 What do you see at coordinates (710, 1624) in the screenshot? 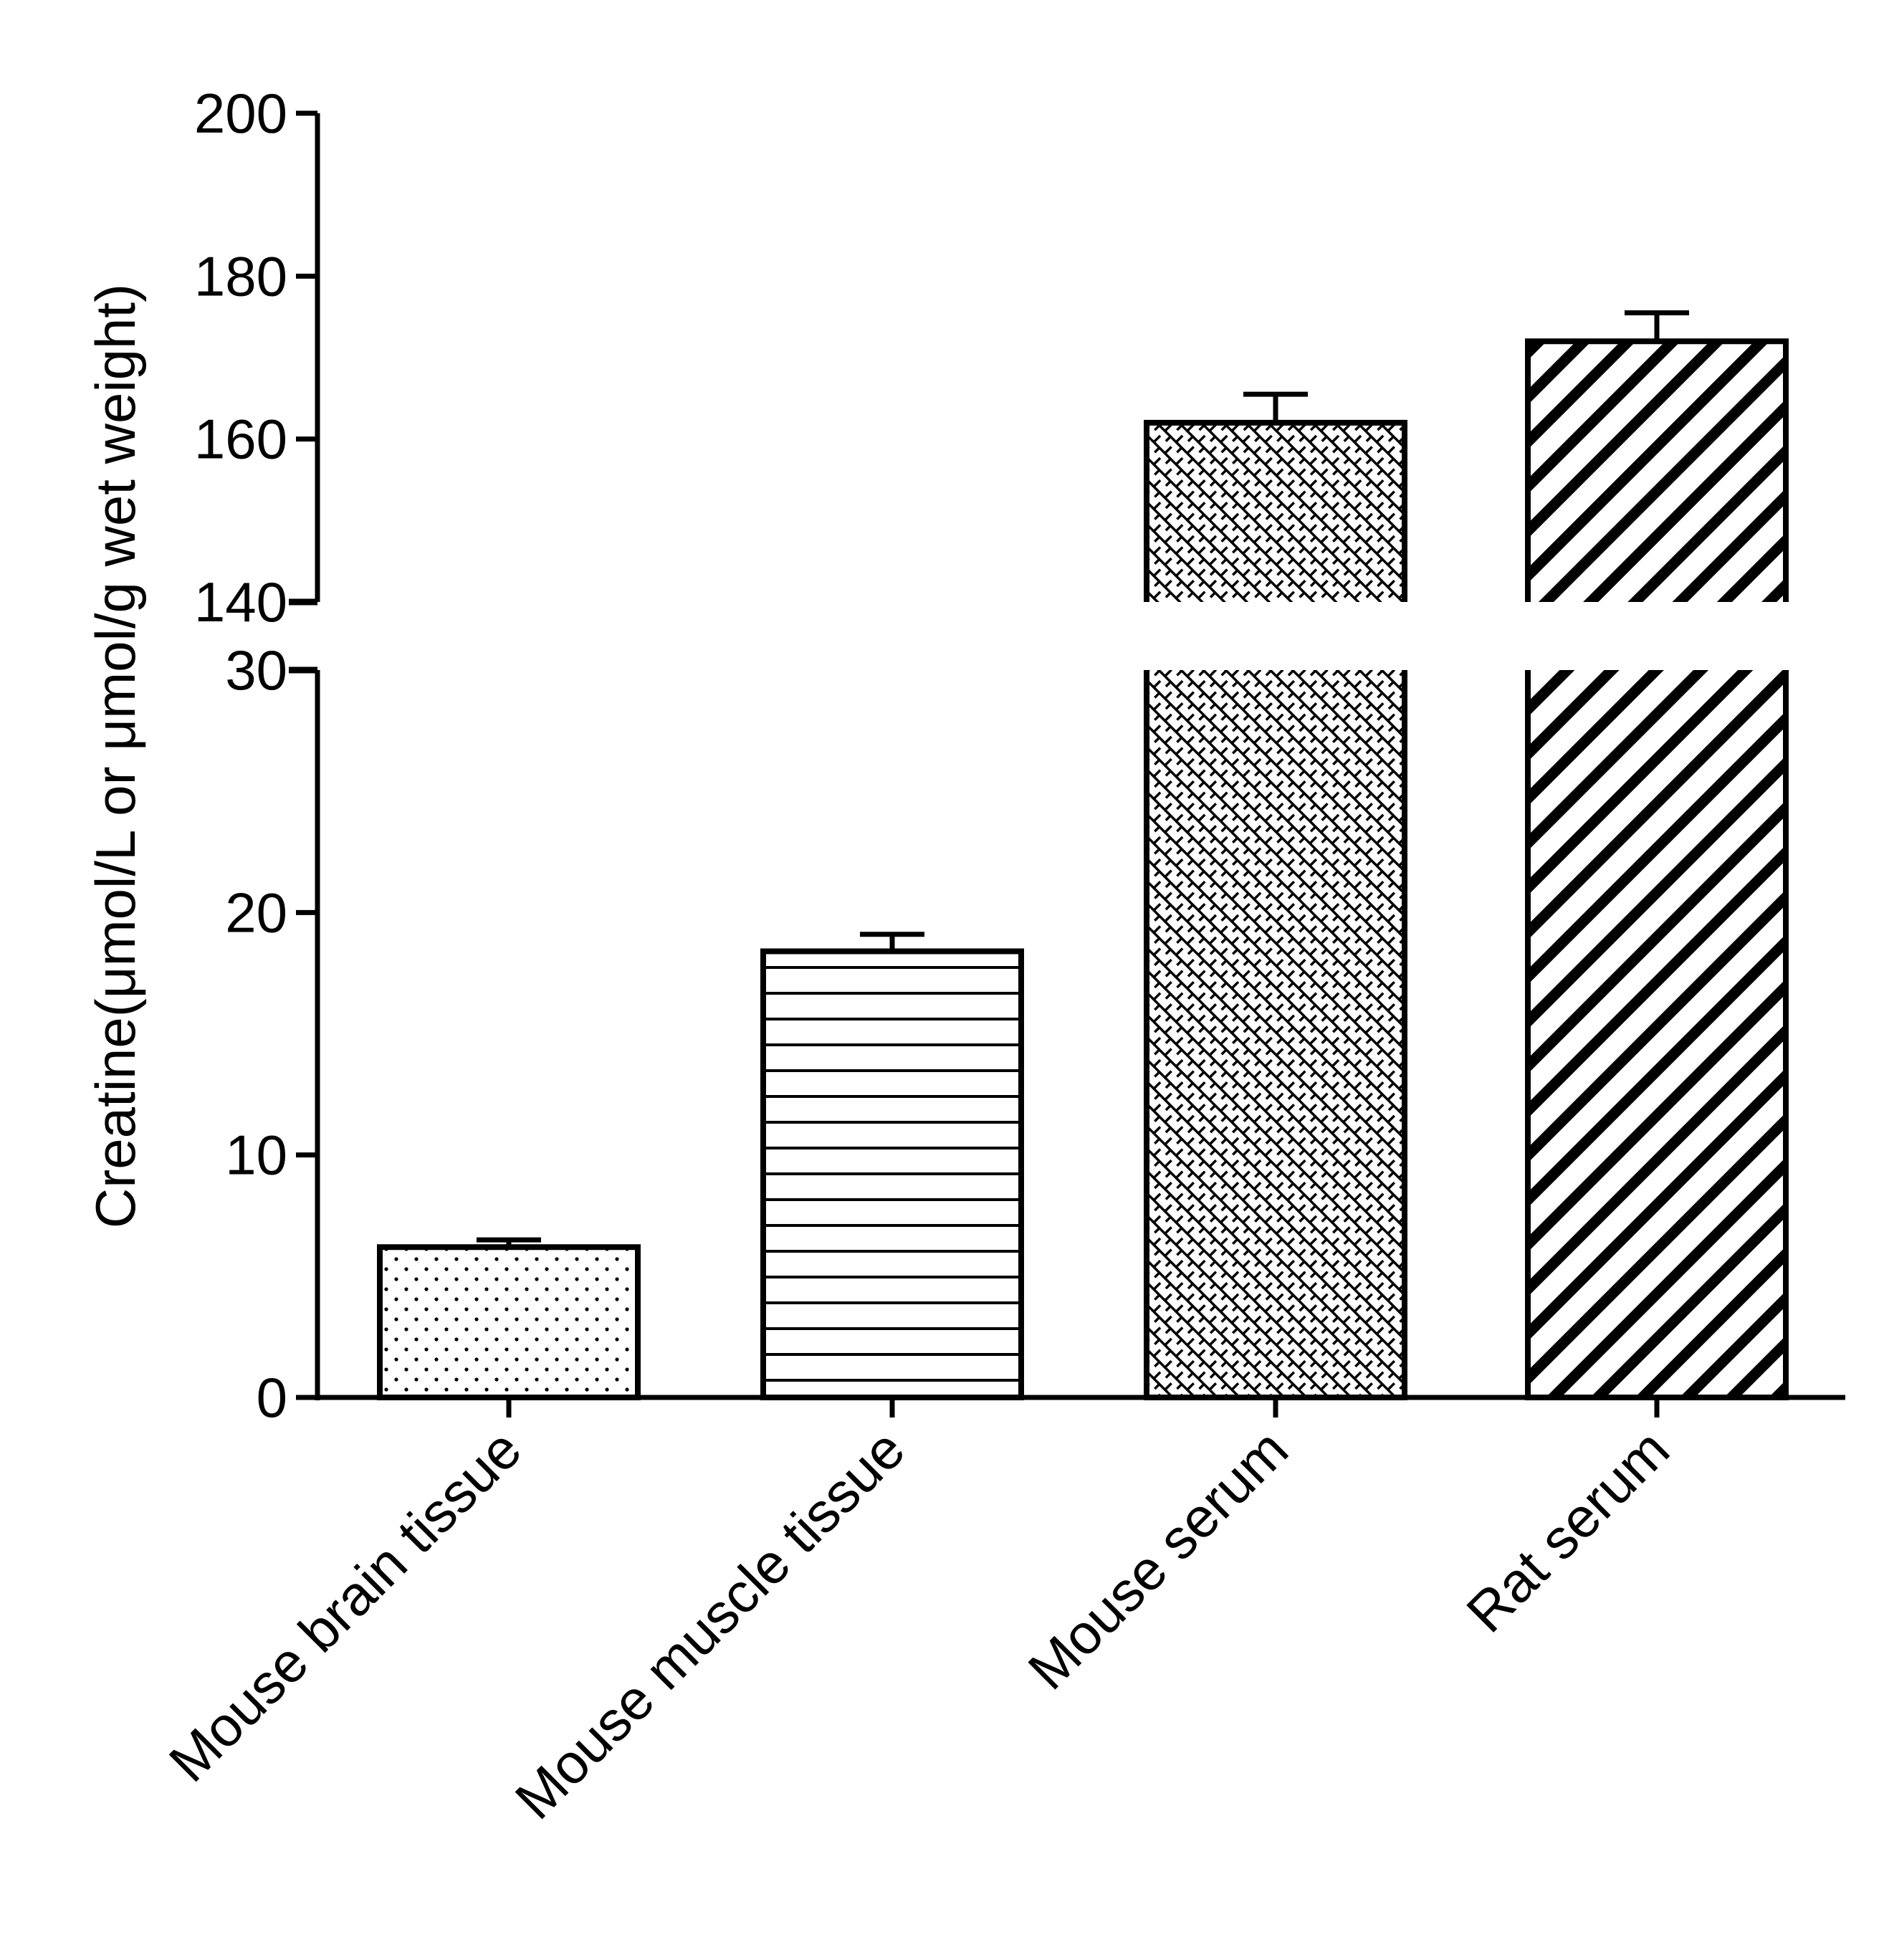
I see `x-tick-label: Mouse muscle tissue` at bounding box center [710, 1624].